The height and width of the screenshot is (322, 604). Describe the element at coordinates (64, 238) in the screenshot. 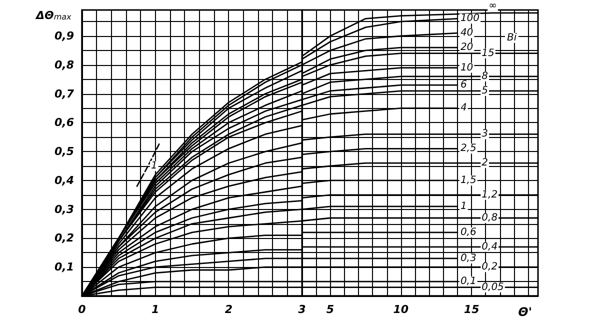

I see `y-tick-label: 0,2` at that location.